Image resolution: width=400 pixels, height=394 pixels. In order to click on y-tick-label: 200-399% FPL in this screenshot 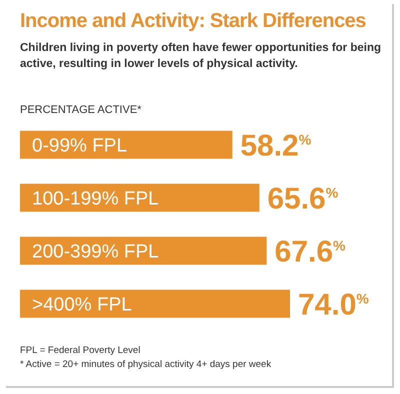, I will do `click(95, 252)`.